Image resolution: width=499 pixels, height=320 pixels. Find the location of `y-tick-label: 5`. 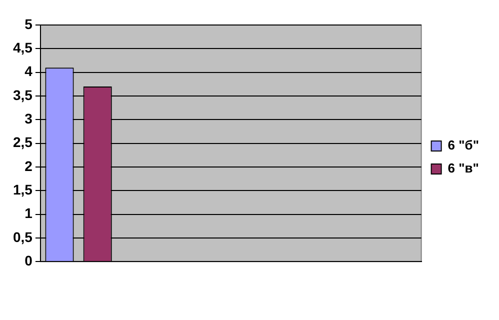

y-tick-label: 5 is located at coordinates (28, 24).